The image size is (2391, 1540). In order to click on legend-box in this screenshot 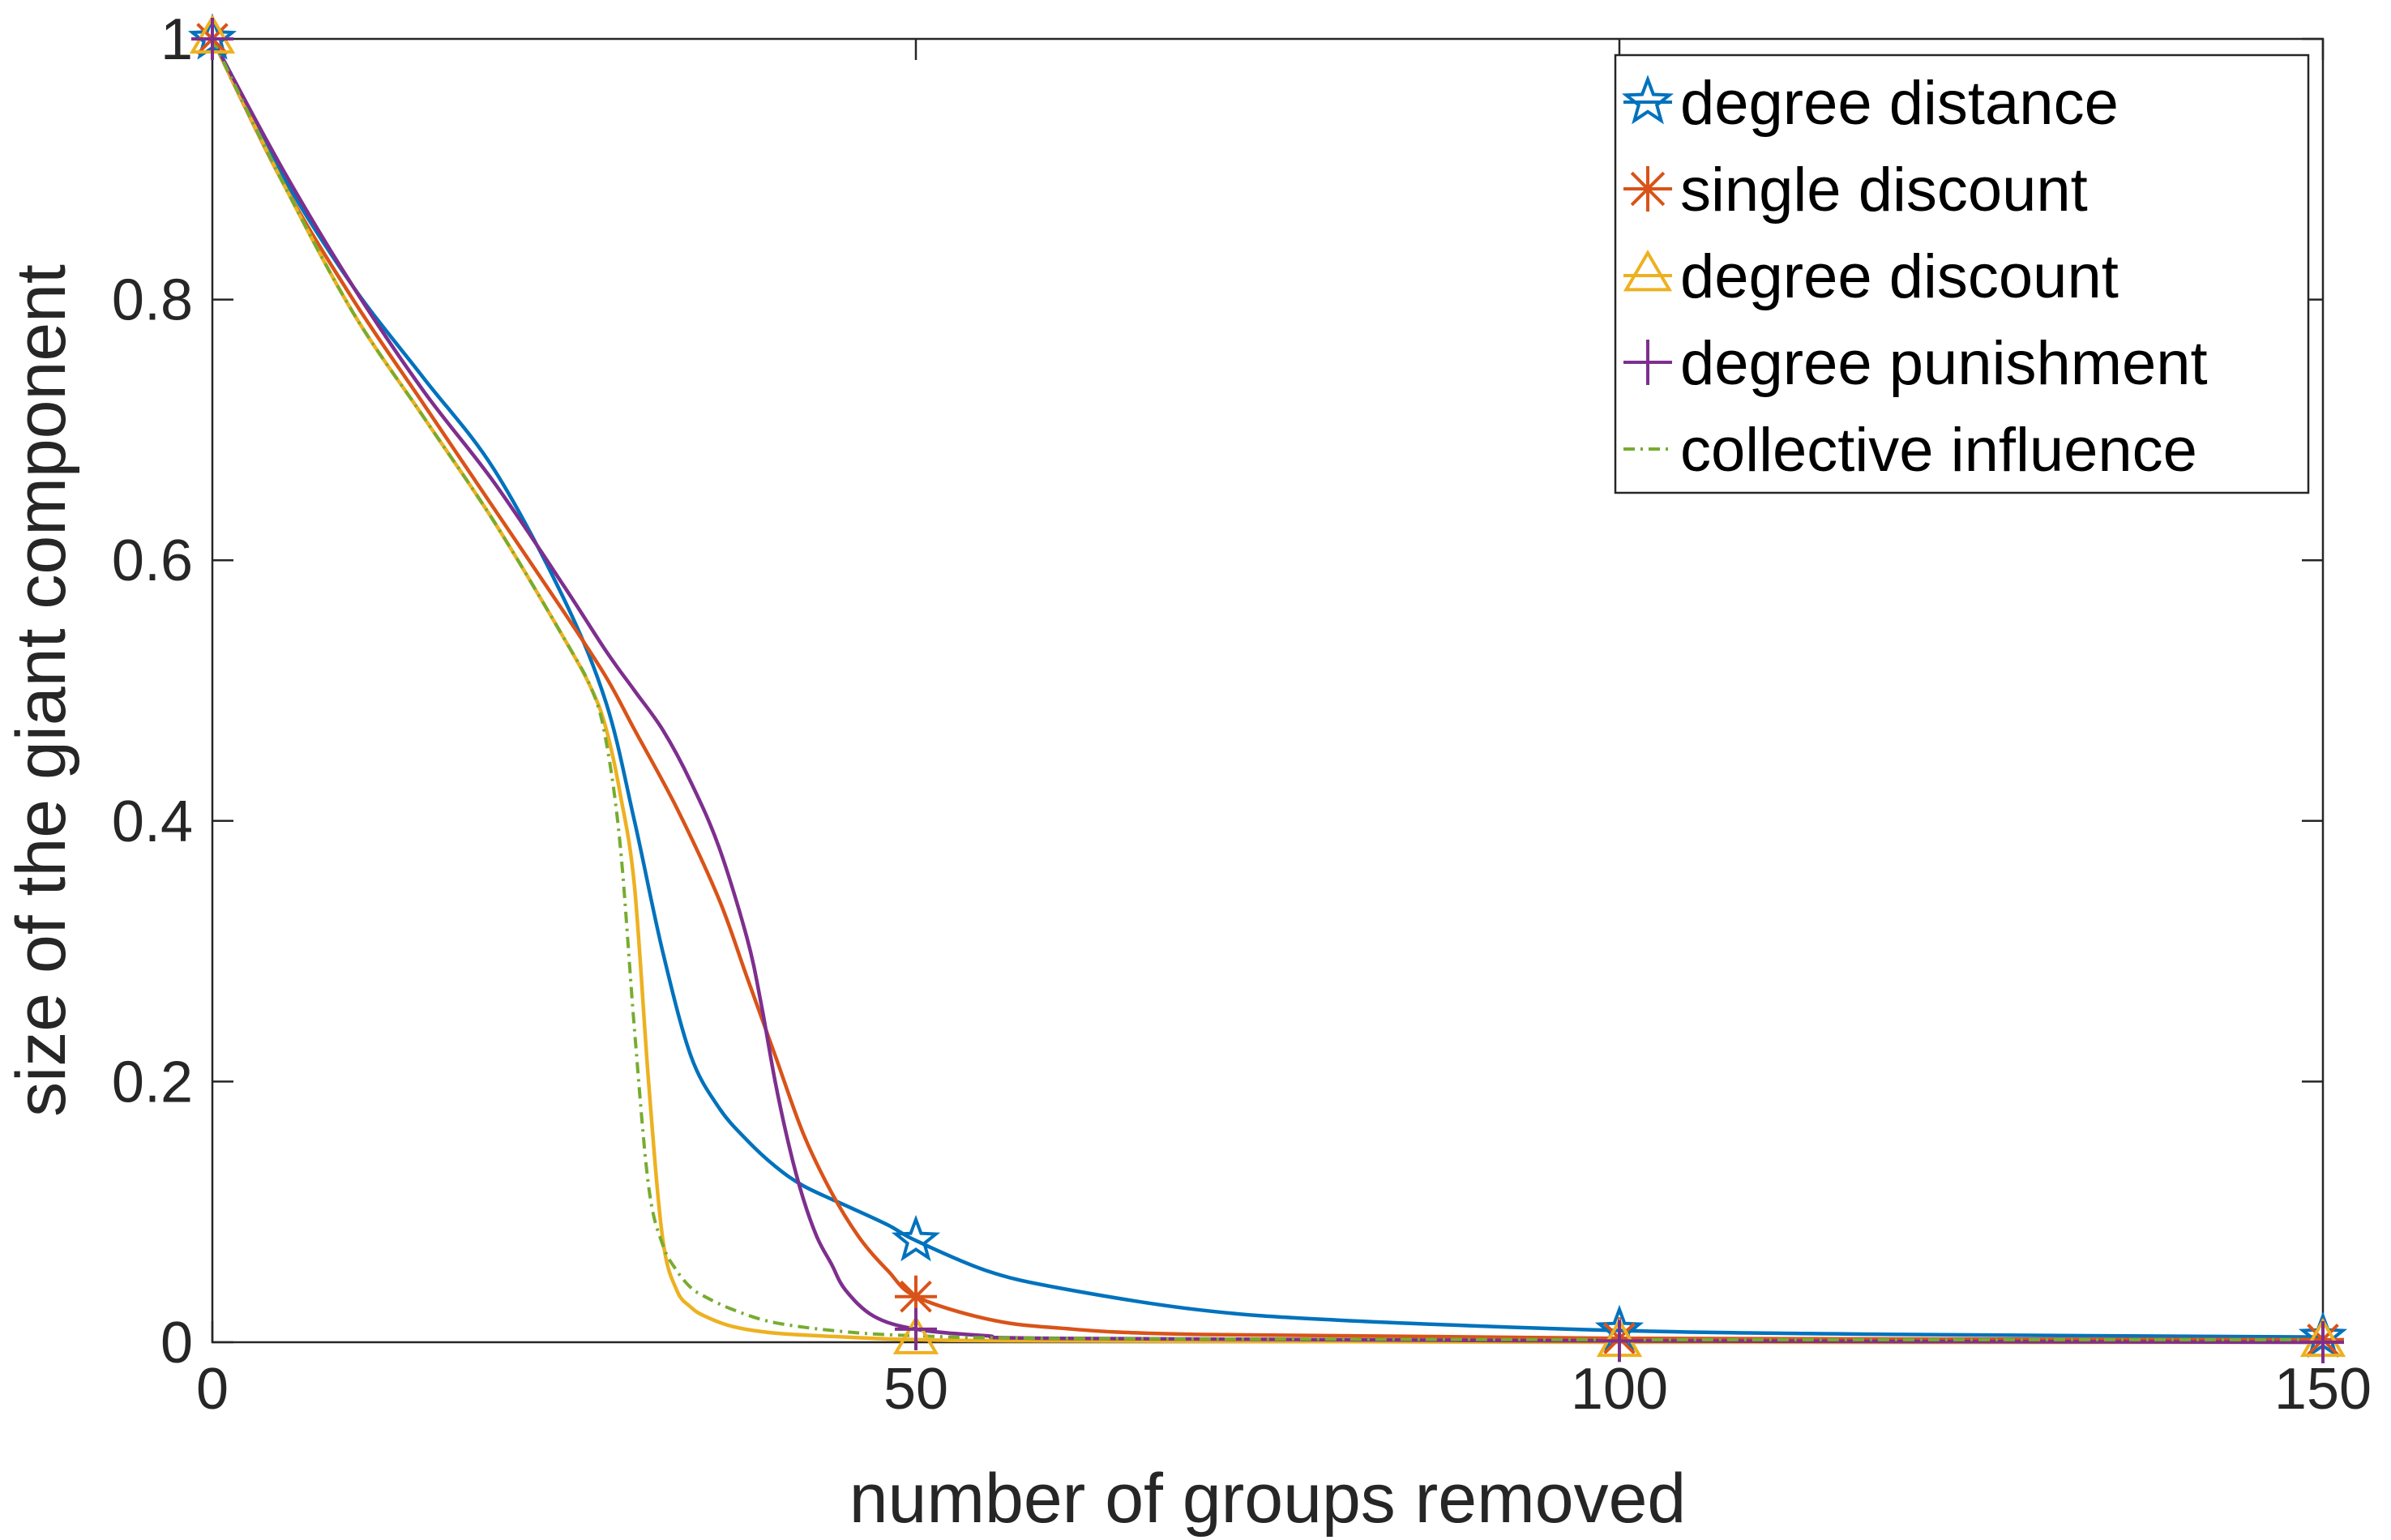, I will do `click(1962, 273)`.